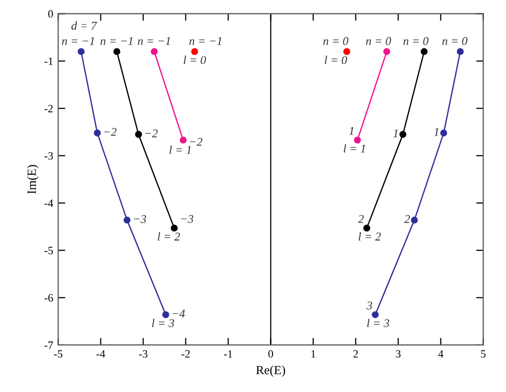 This screenshot has width=506, height=392. What do you see at coordinates (355, 354) in the screenshot?
I see `x-tick-label: 2` at bounding box center [355, 354].